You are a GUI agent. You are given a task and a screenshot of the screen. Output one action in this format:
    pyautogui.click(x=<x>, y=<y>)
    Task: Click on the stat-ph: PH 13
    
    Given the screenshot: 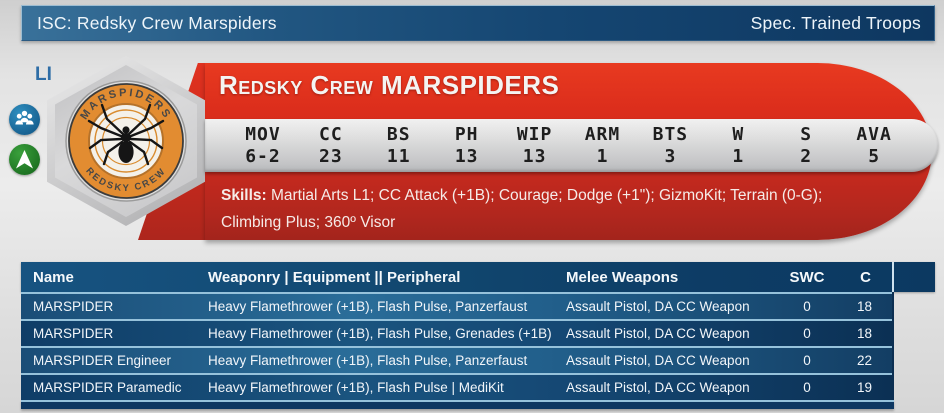 What is the action you would take?
    pyautogui.click(x=466, y=145)
    